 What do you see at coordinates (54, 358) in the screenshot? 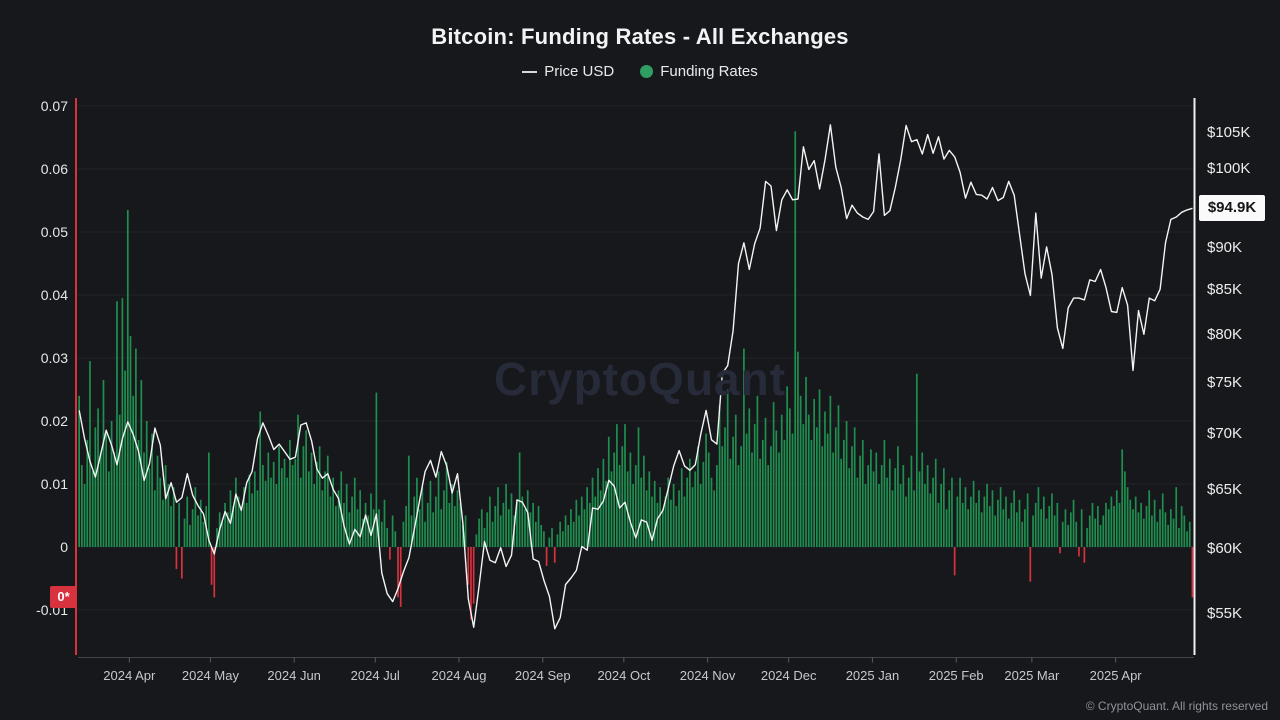
I see `funding-axis-tick: 0.03` at bounding box center [54, 358].